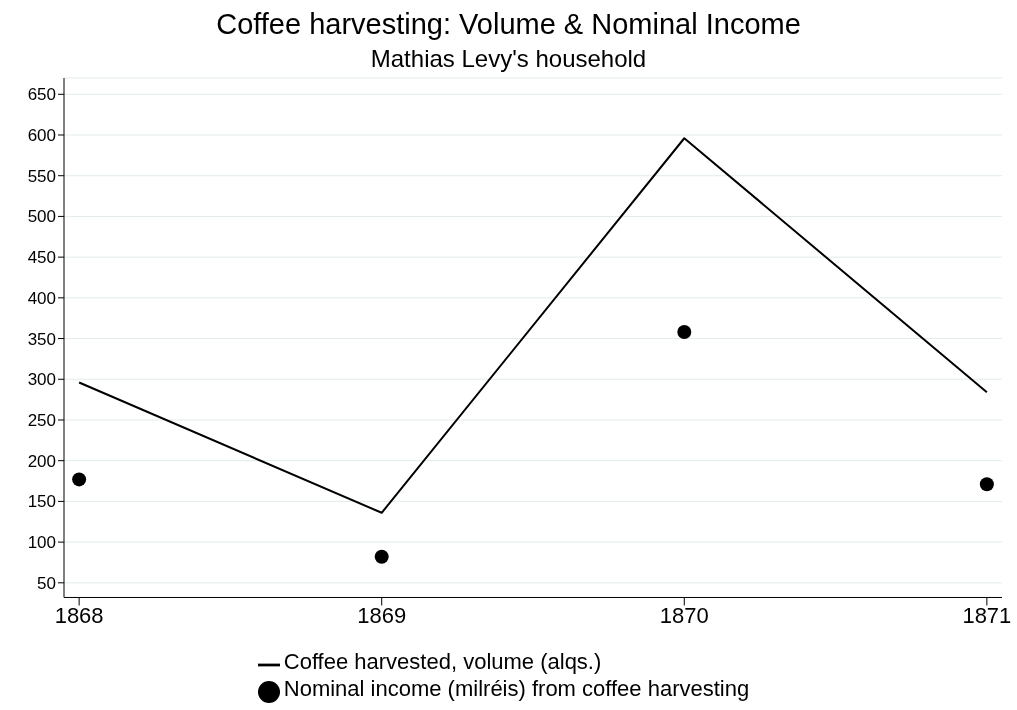  Describe the element at coordinates (41, 176) in the screenshot. I see `y-tick-label: 550` at that location.